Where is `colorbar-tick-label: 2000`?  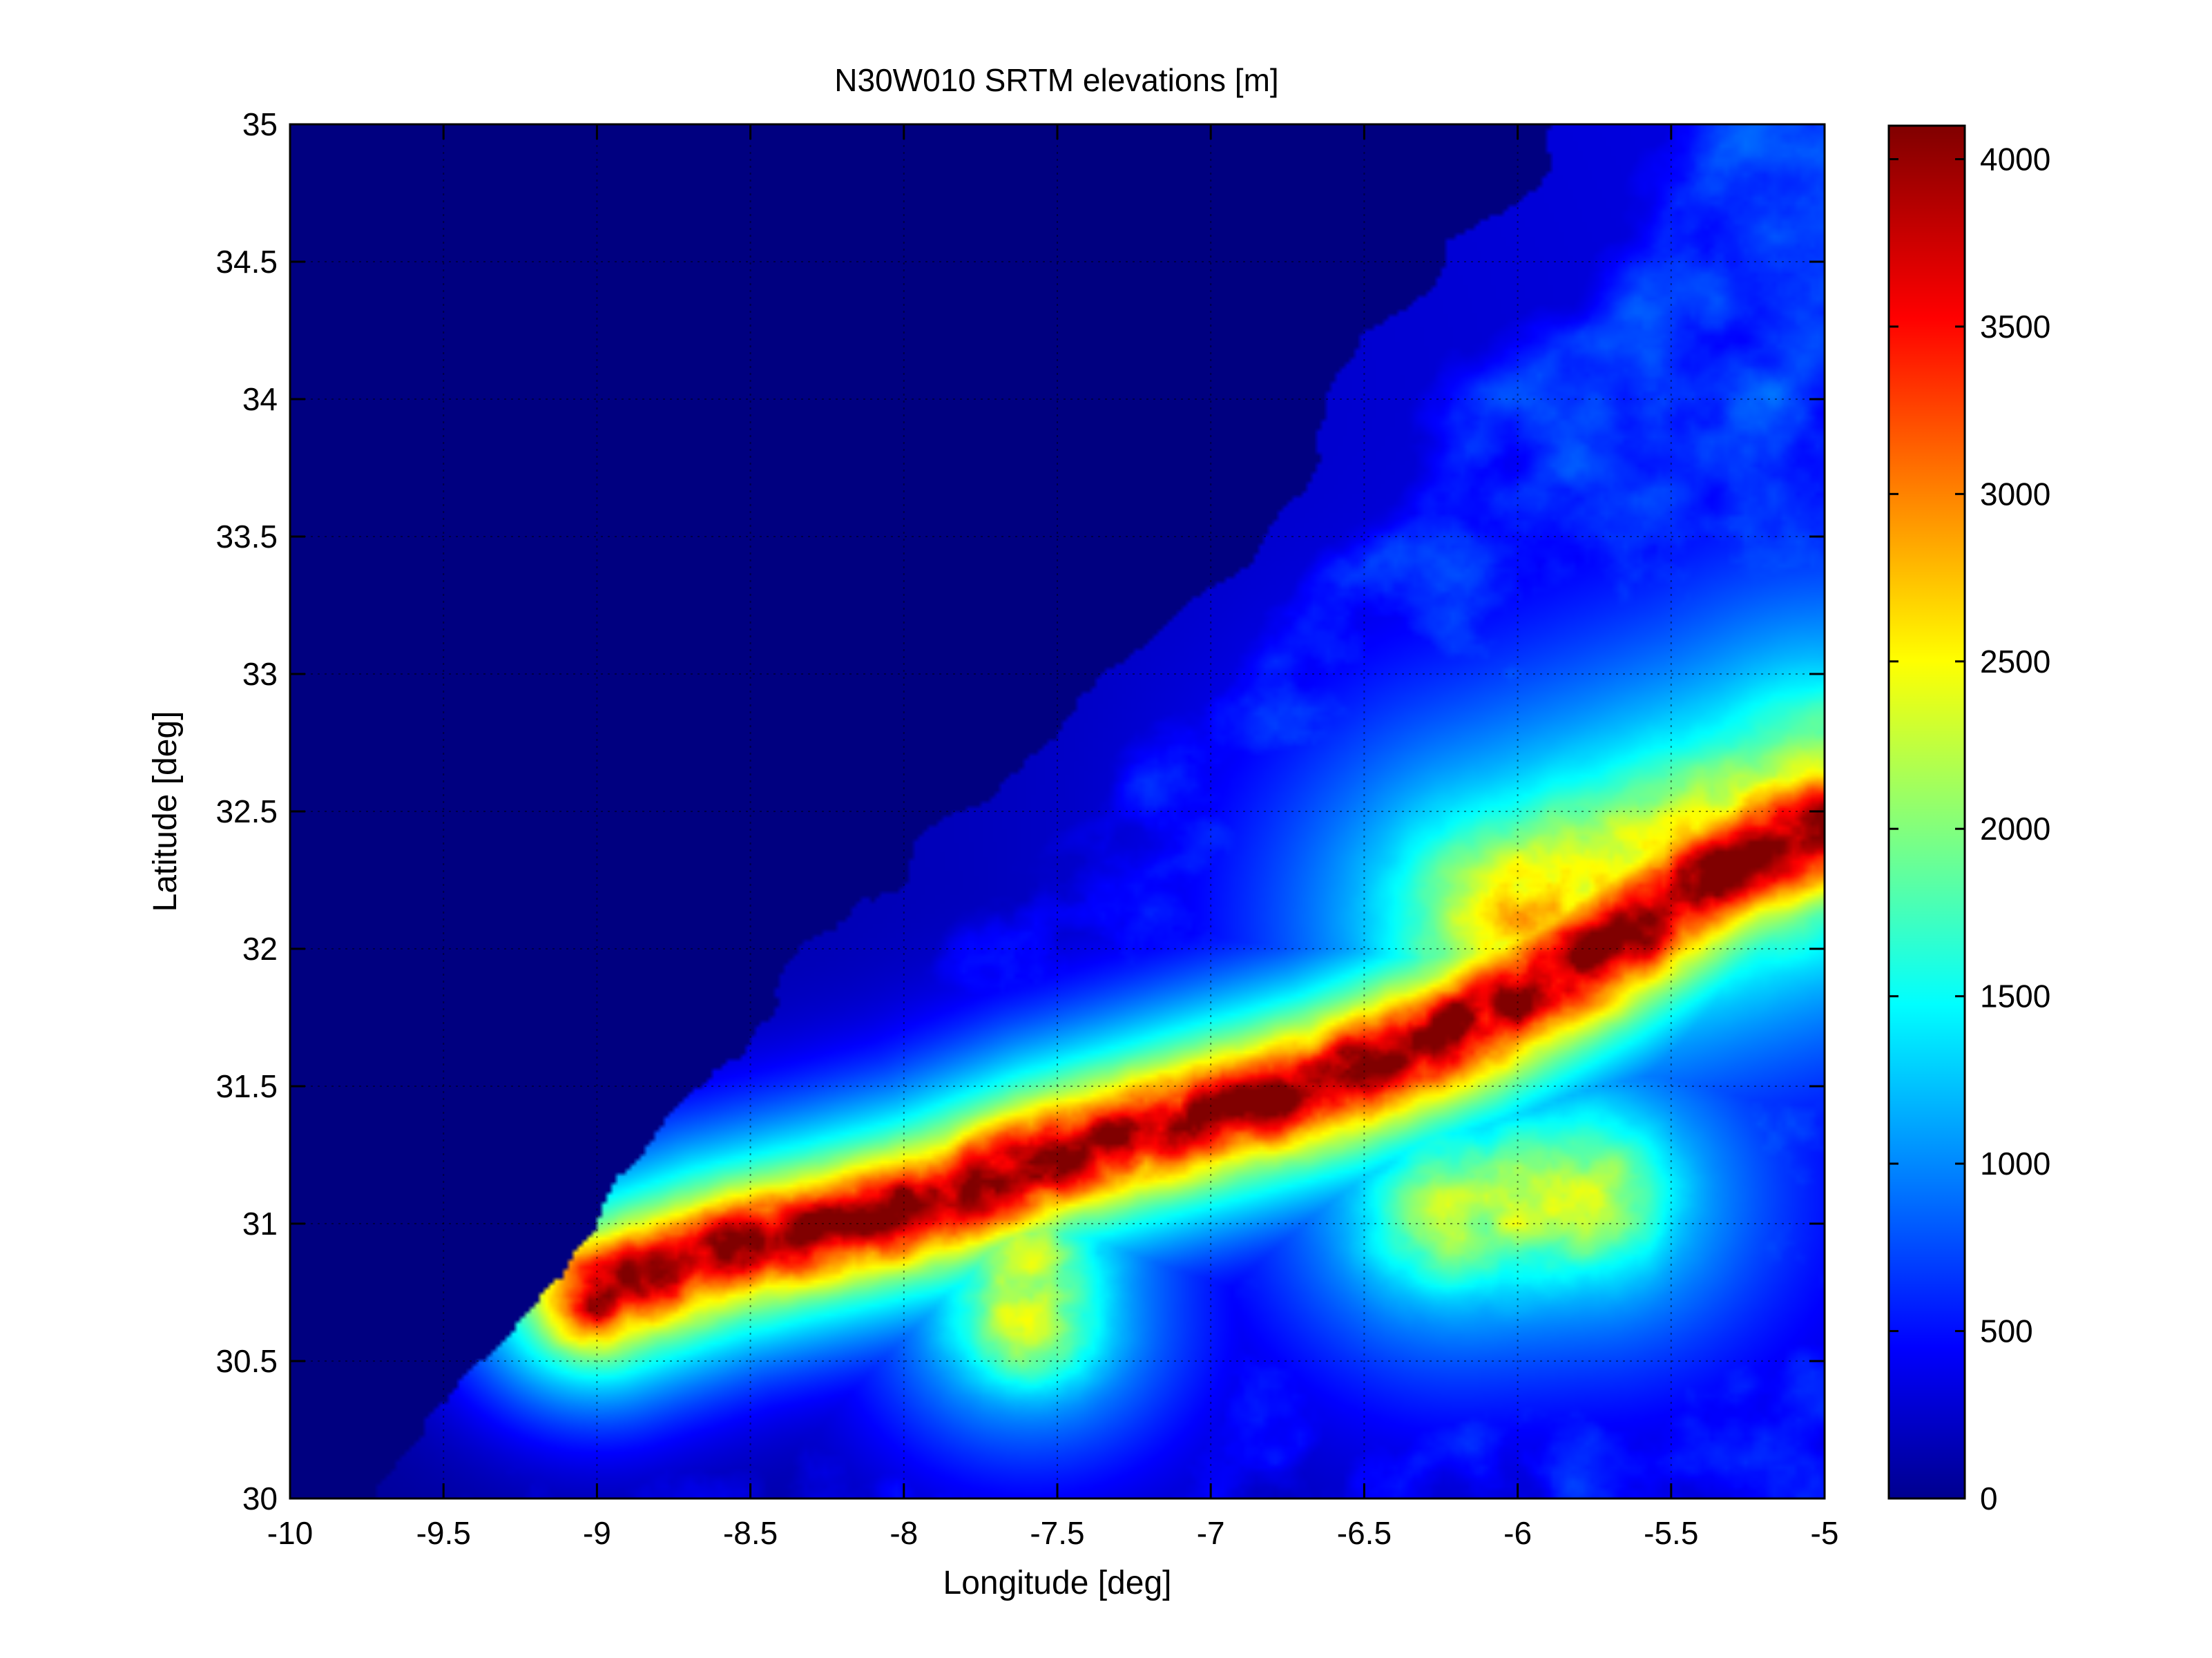 colorbar-tick-label: 2000 is located at coordinates (2015, 829).